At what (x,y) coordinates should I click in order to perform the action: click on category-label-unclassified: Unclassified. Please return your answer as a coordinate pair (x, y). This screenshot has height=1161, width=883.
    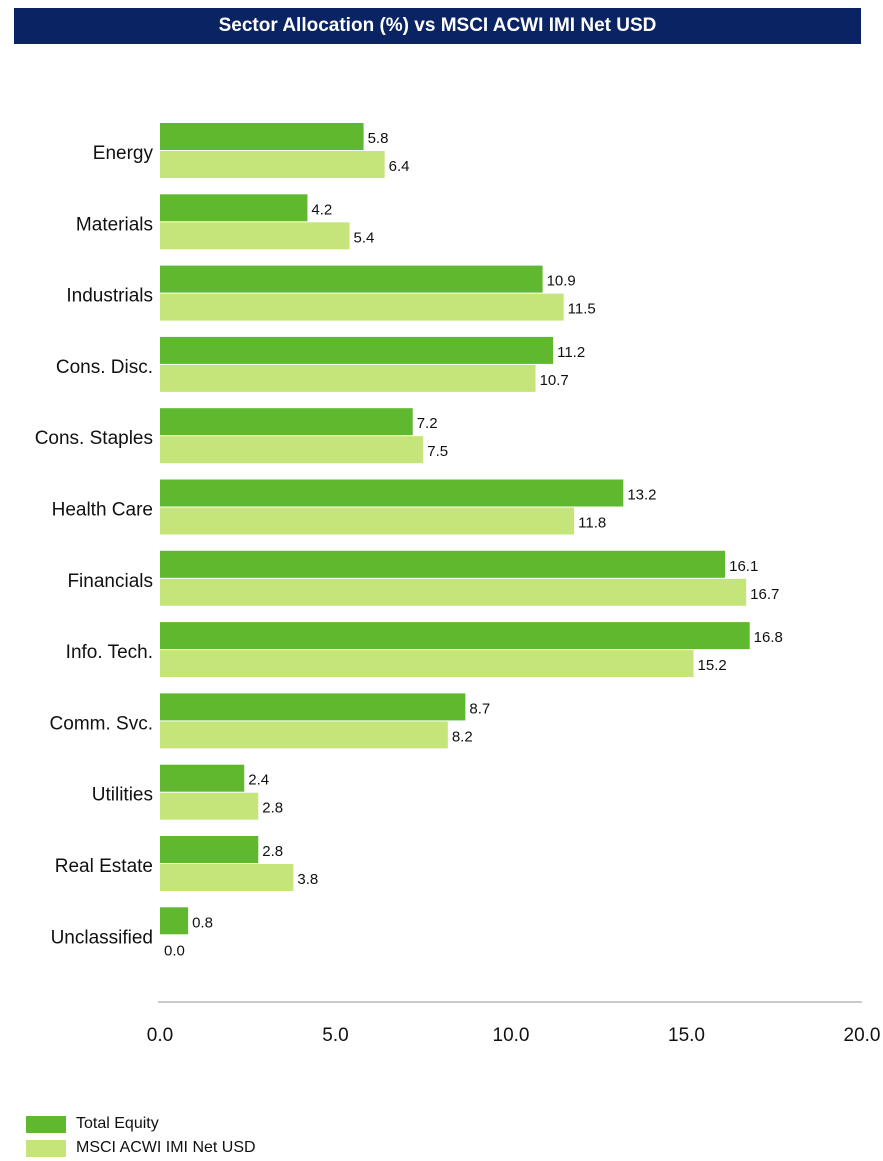
    Looking at the image, I should click on (102, 937).